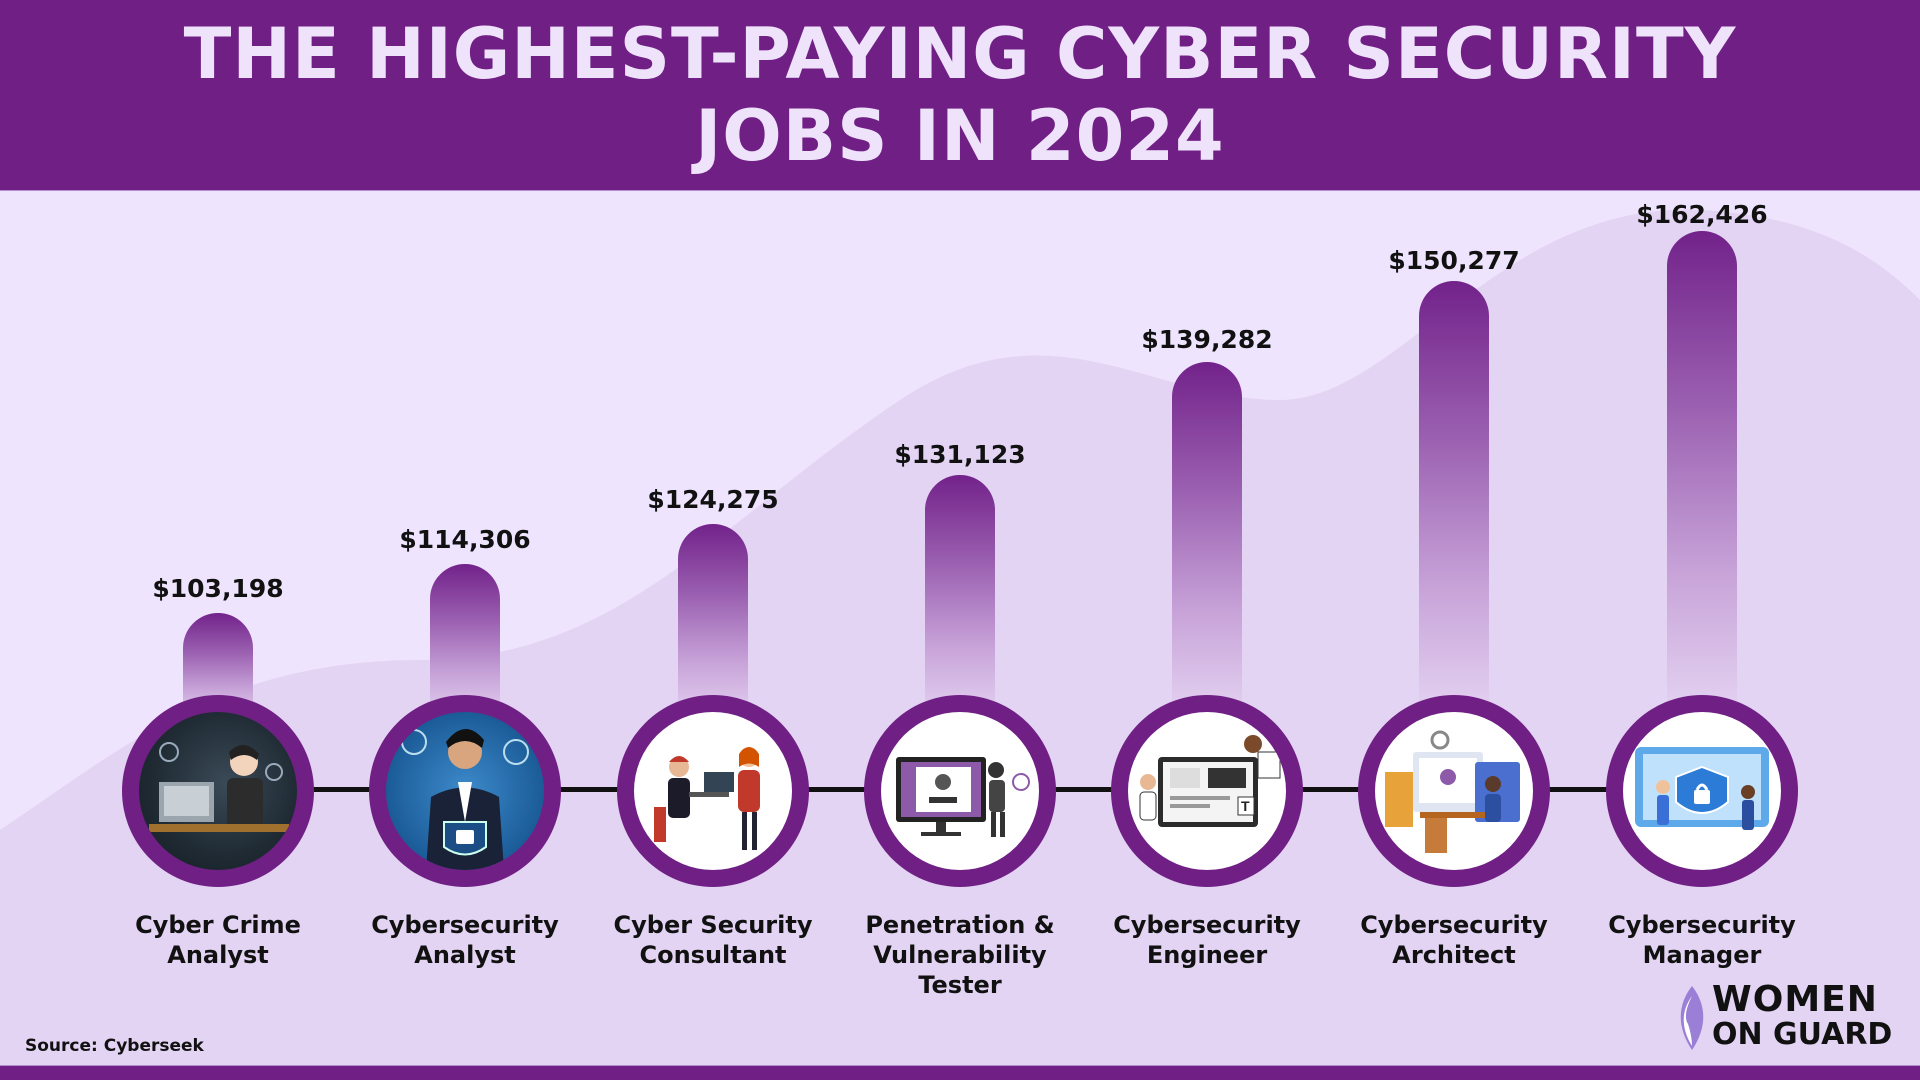 Image resolution: width=1920 pixels, height=1080 pixels. What do you see at coordinates (114, 1046) in the screenshot?
I see `source-note: Source: Cyberseek` at bounding box center [114, 1046].